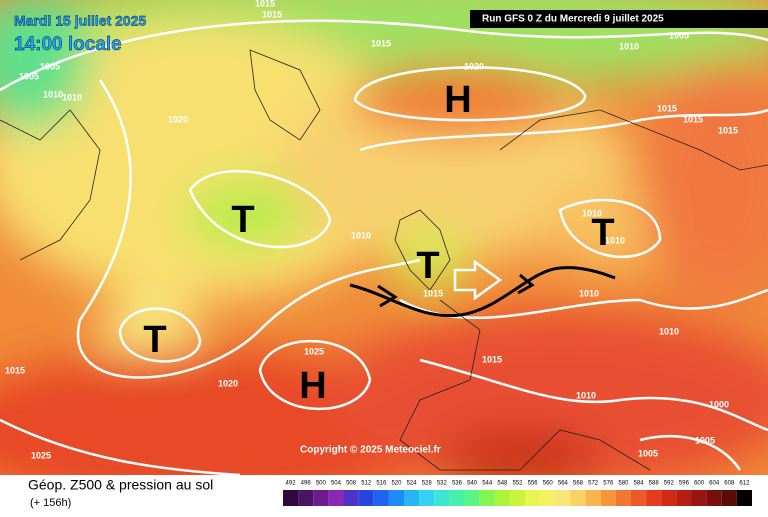 The image size is (768, 517). What do you see at coordinates (608, 484) in the screenshot?
I see `scale-label: 576` at bounding box center [608, 484].